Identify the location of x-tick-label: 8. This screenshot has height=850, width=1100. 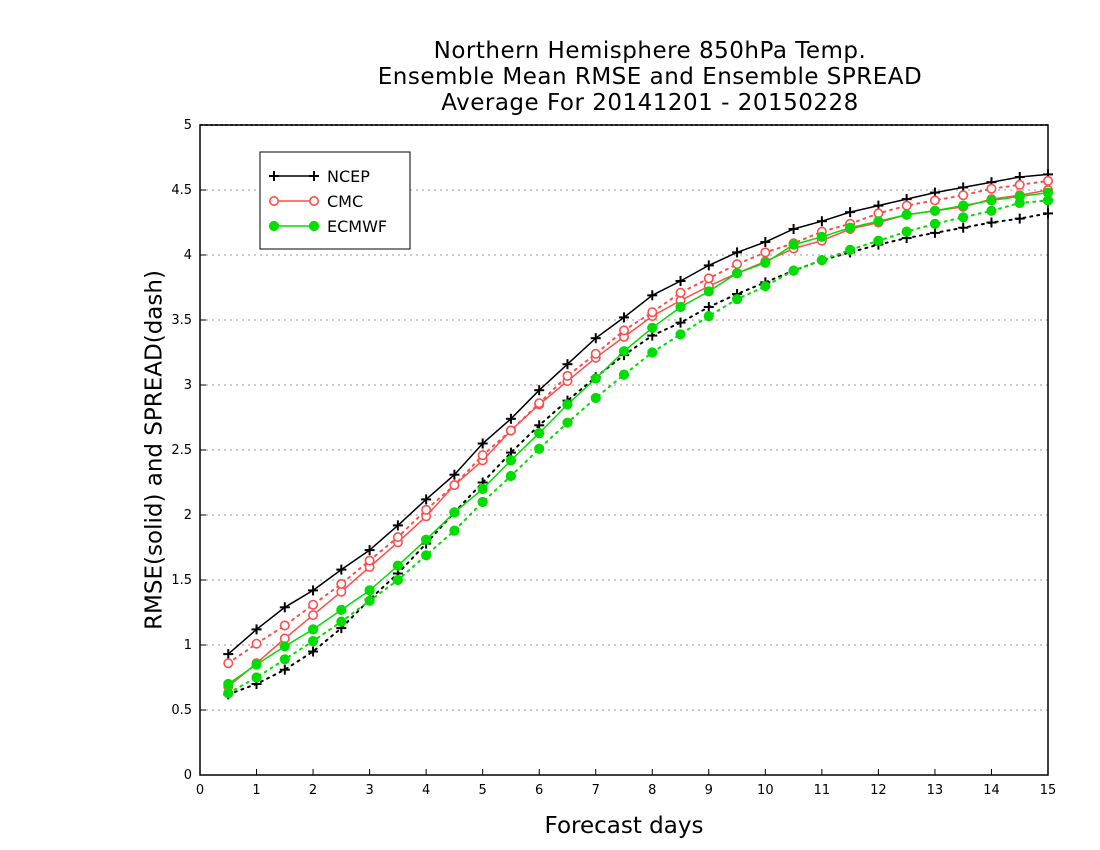
(652, 790).